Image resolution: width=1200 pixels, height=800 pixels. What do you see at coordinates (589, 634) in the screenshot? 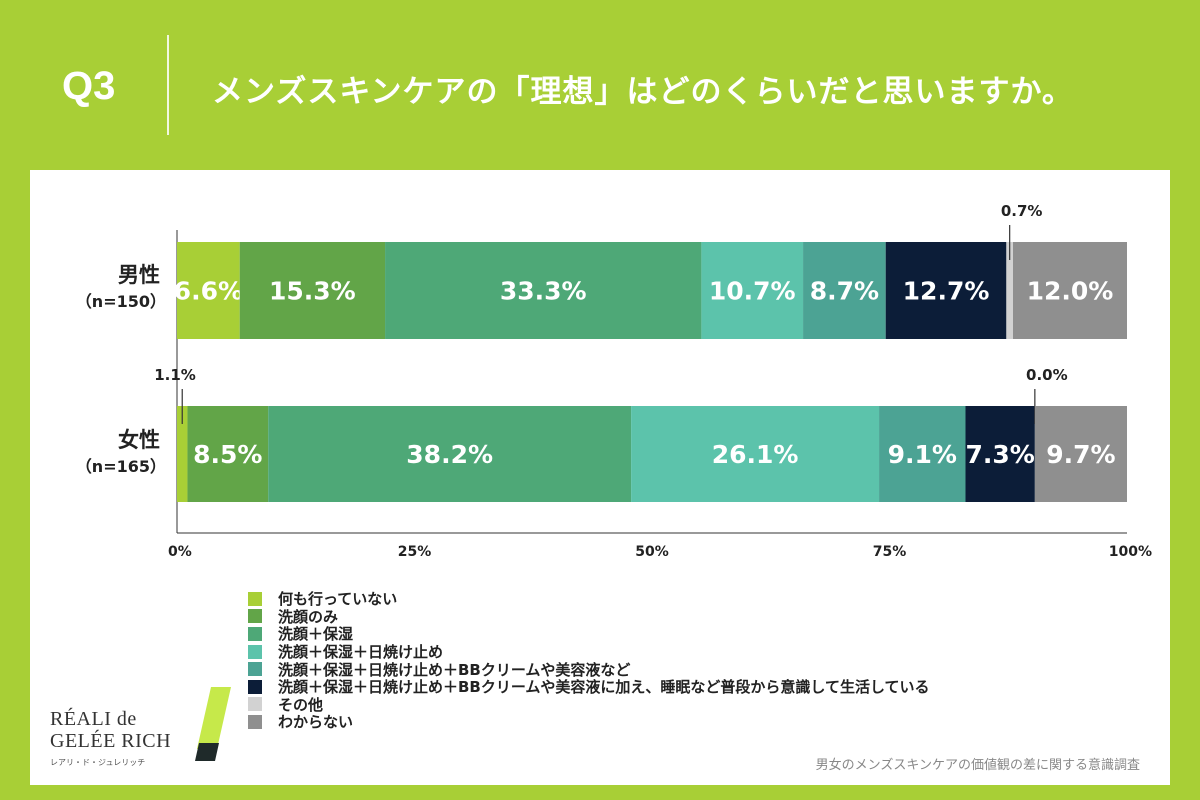
I see `legend-item: 洗顔＋保湿` at bounding box center [589, 634].